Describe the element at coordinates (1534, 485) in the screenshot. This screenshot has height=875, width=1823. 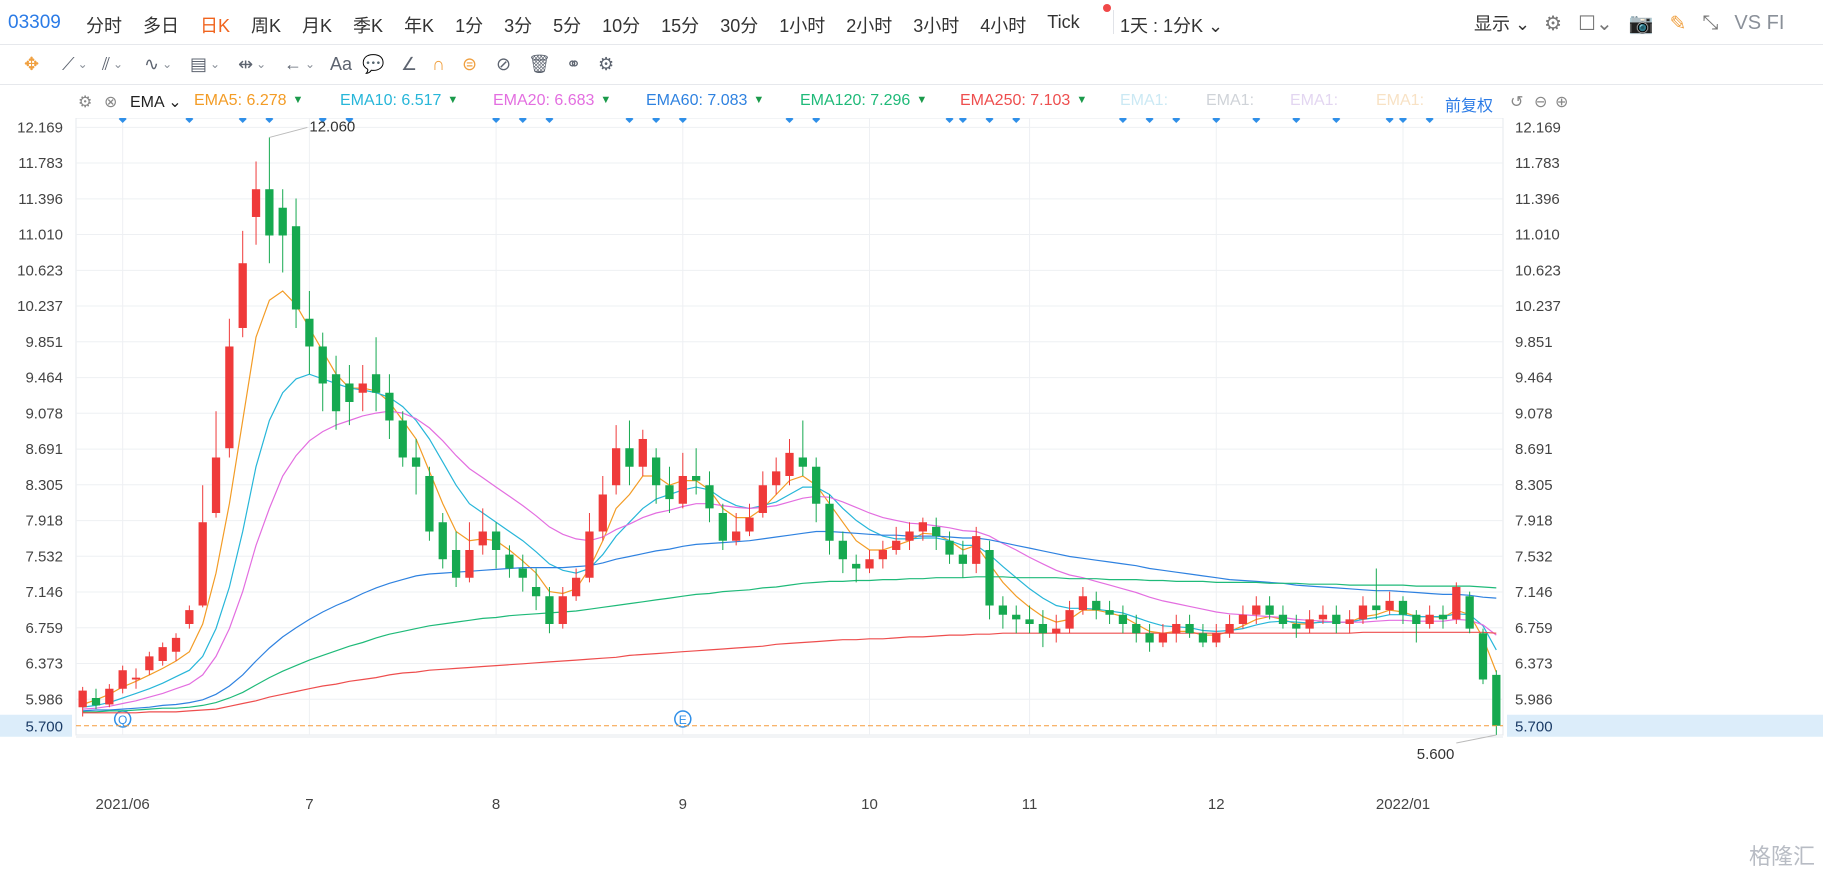
I see `y-tick-label-right: 8.305` at that location.